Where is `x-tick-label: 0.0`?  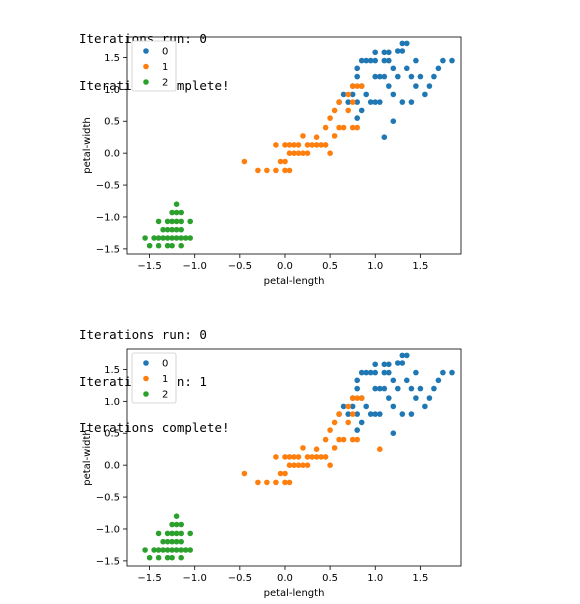
x-tick-label: 0.0 is located at coordinates (285, 578).